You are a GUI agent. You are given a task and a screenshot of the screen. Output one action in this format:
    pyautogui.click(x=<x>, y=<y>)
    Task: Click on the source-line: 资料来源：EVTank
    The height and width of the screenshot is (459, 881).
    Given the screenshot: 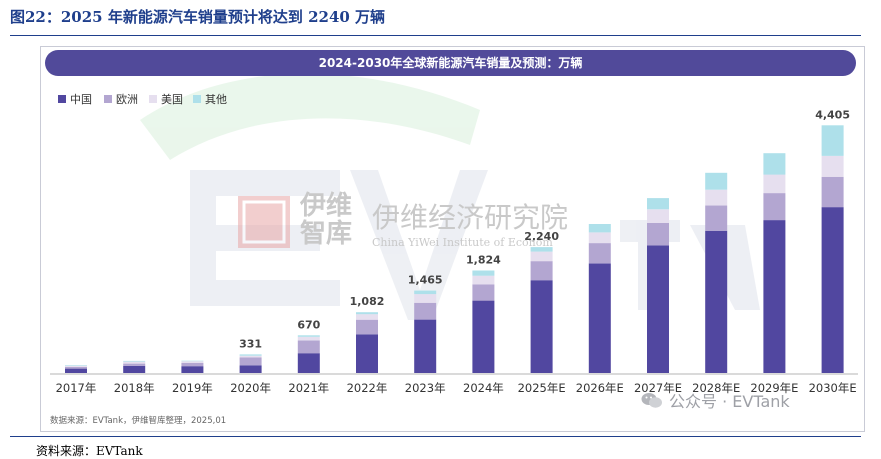 What is the action you would take?
    pyautogui.click(x=89, y=451)
    